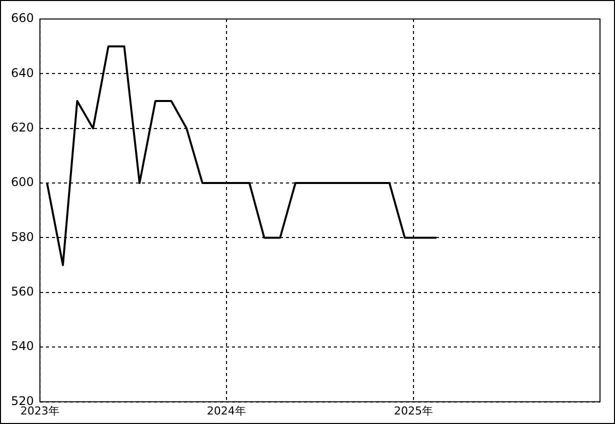 This screenshot has height=424, width=615. Describe the element at coordinates (22, 346) in the screenshot. I see `y-tick-label: 540` at that location.